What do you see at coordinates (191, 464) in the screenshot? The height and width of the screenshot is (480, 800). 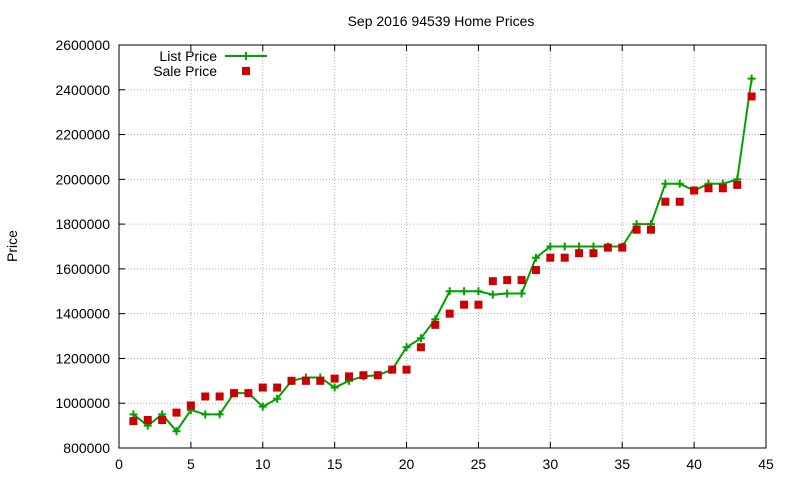 I see `x-tick-label: 5` at bounding box center [191, 464].